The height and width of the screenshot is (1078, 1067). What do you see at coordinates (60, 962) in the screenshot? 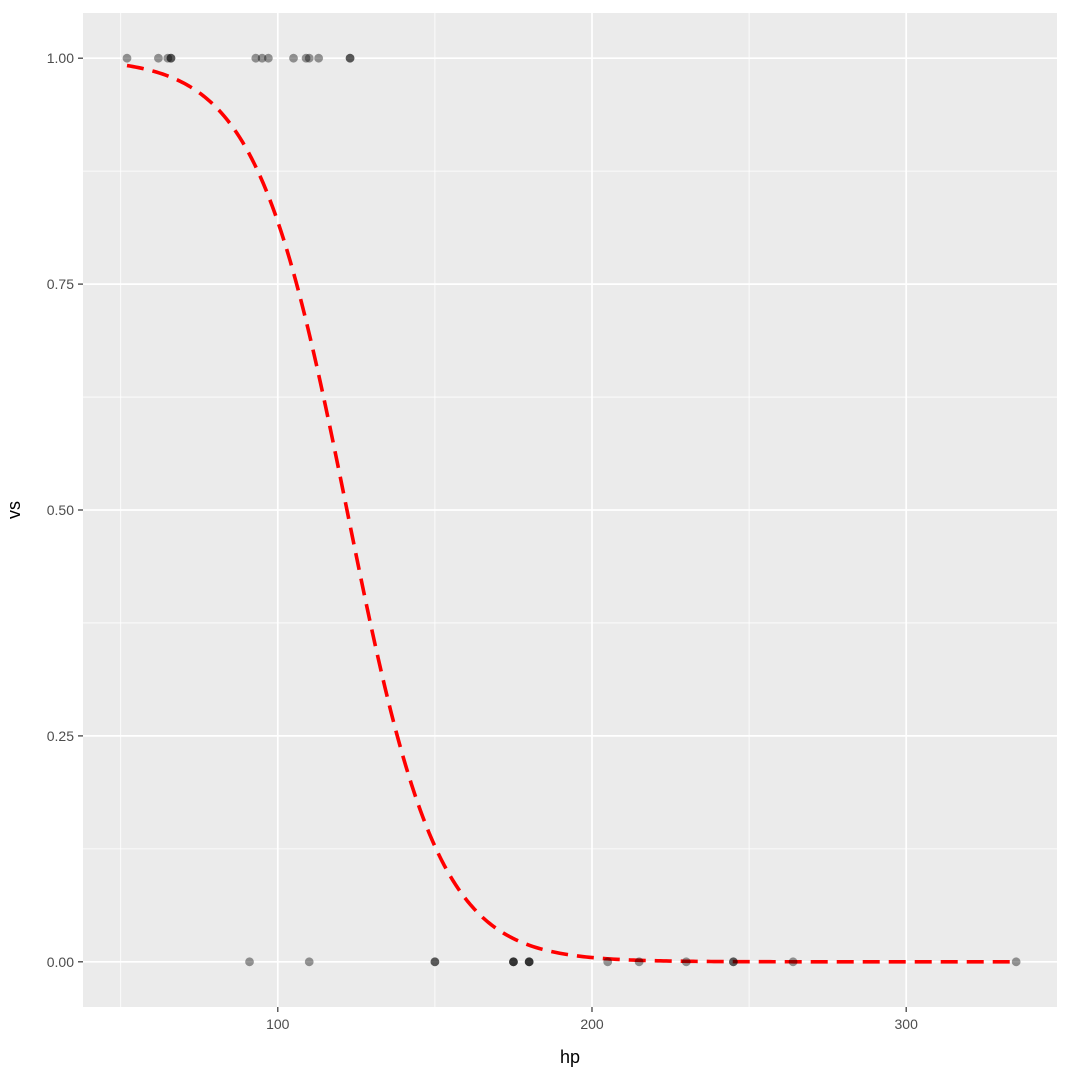
I see `y-tick-label: 0.00` at bounding box center [60, 962].